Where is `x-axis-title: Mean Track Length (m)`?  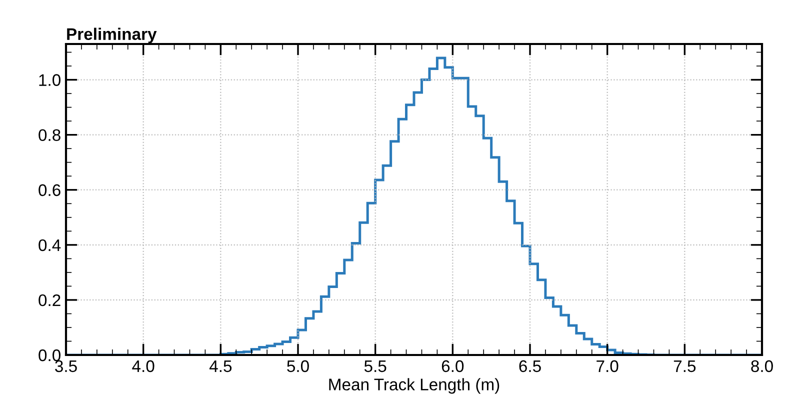
x-axis-title: Mean Track Length (m) is located at coordinates (414, 386).